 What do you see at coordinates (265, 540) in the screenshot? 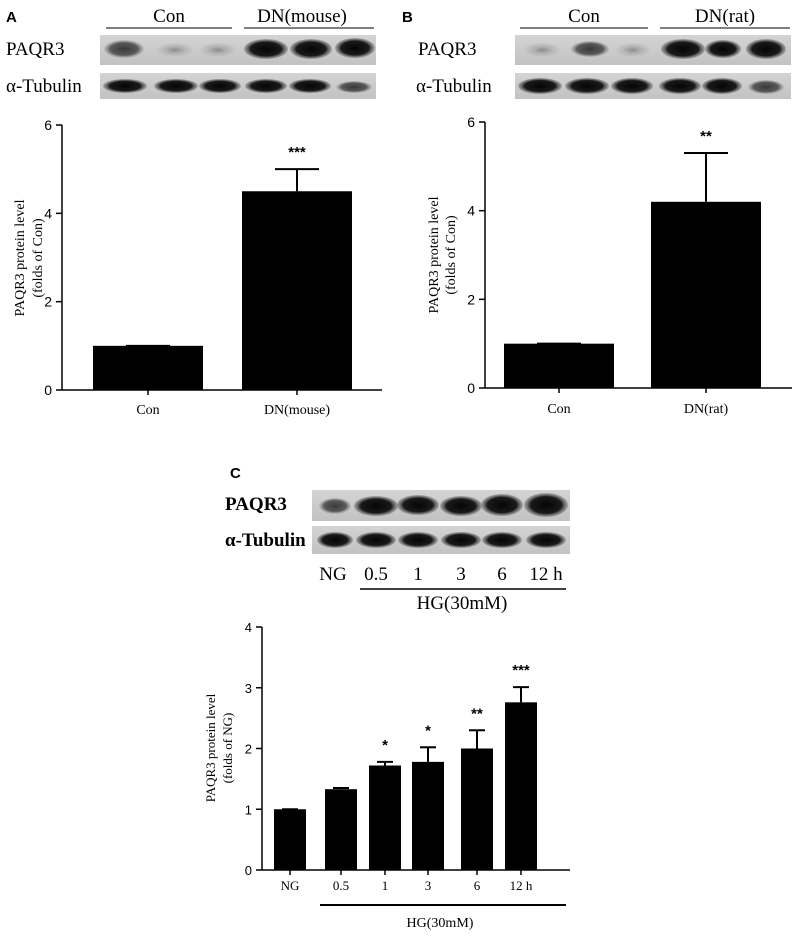
I see `panel-c-row-tubulin: α-Tubulin` at bounding box center [265, 540].